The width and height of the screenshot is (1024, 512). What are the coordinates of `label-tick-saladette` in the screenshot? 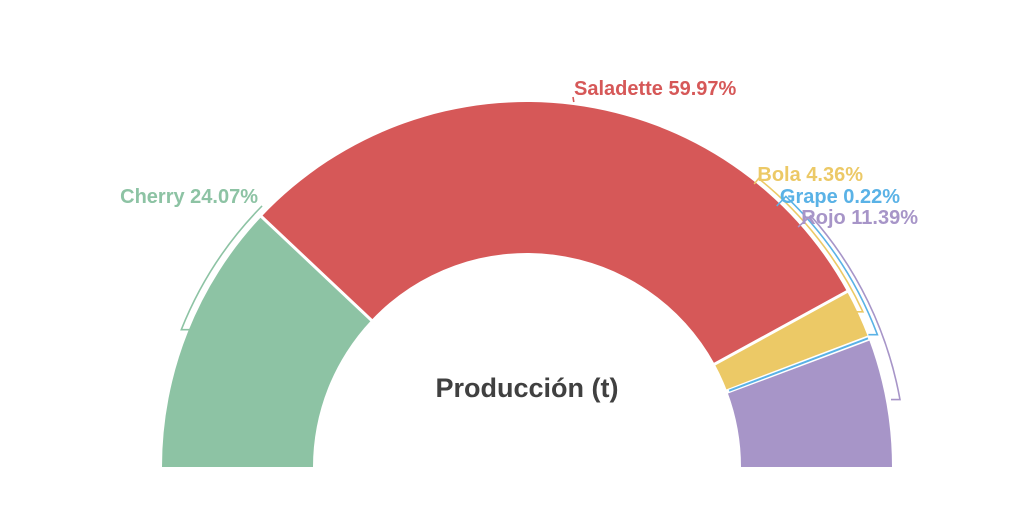 It's located at (573, 99).